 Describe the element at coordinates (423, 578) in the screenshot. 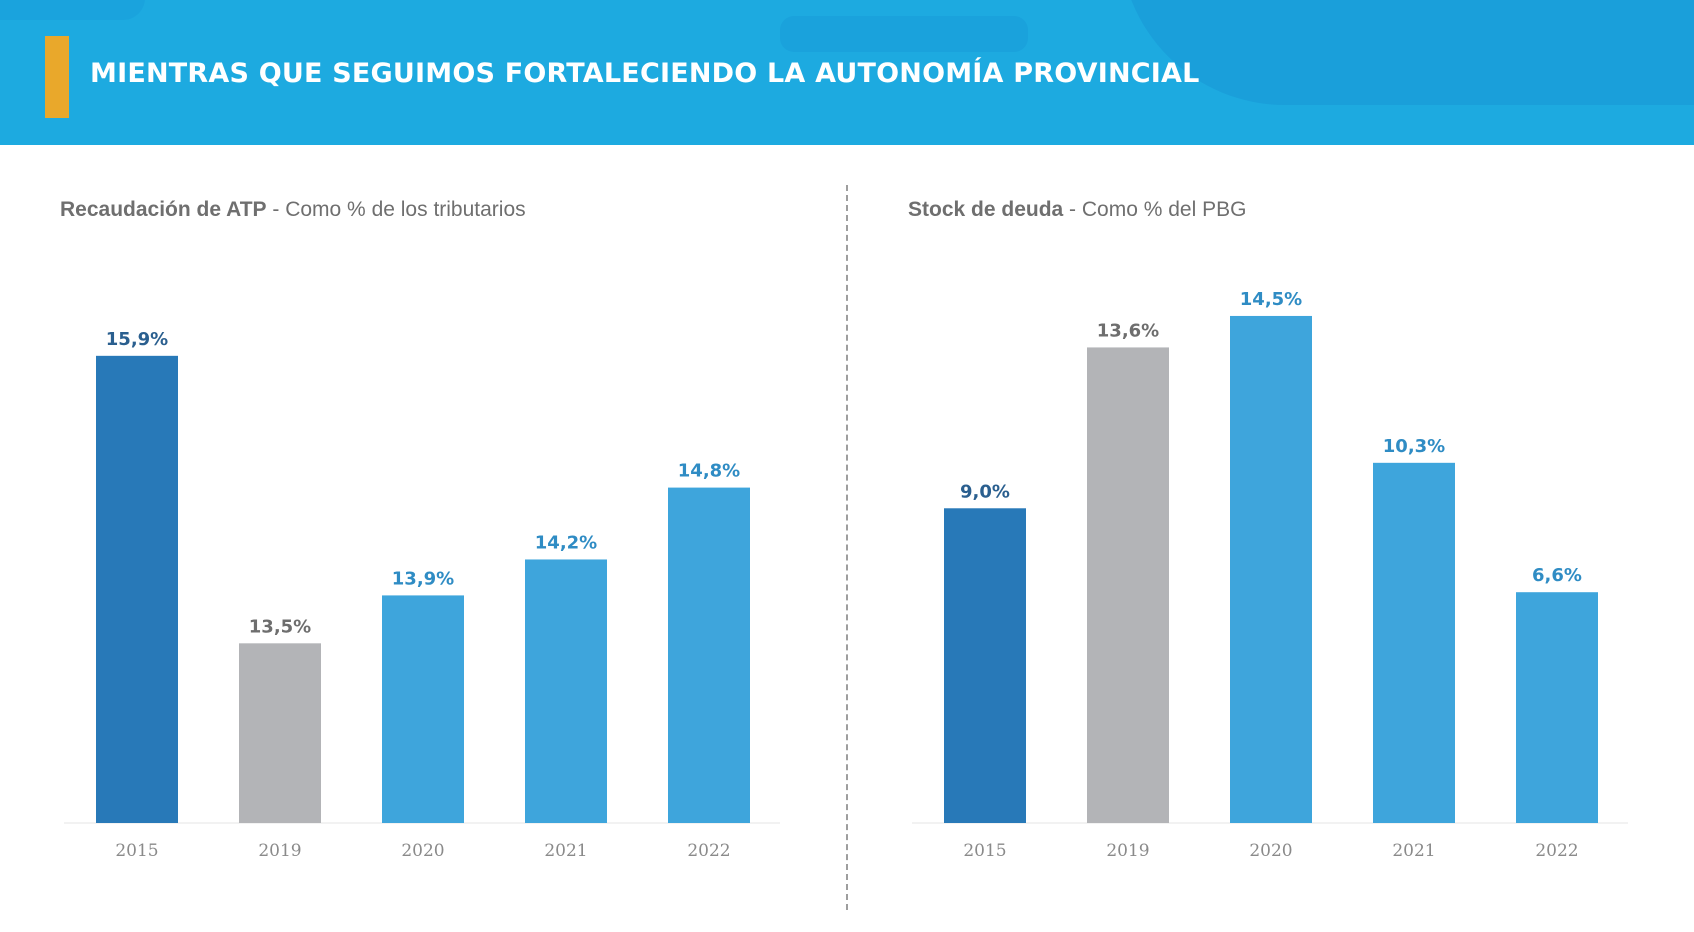

I see `data-label-2020: 13,9%` at that location.